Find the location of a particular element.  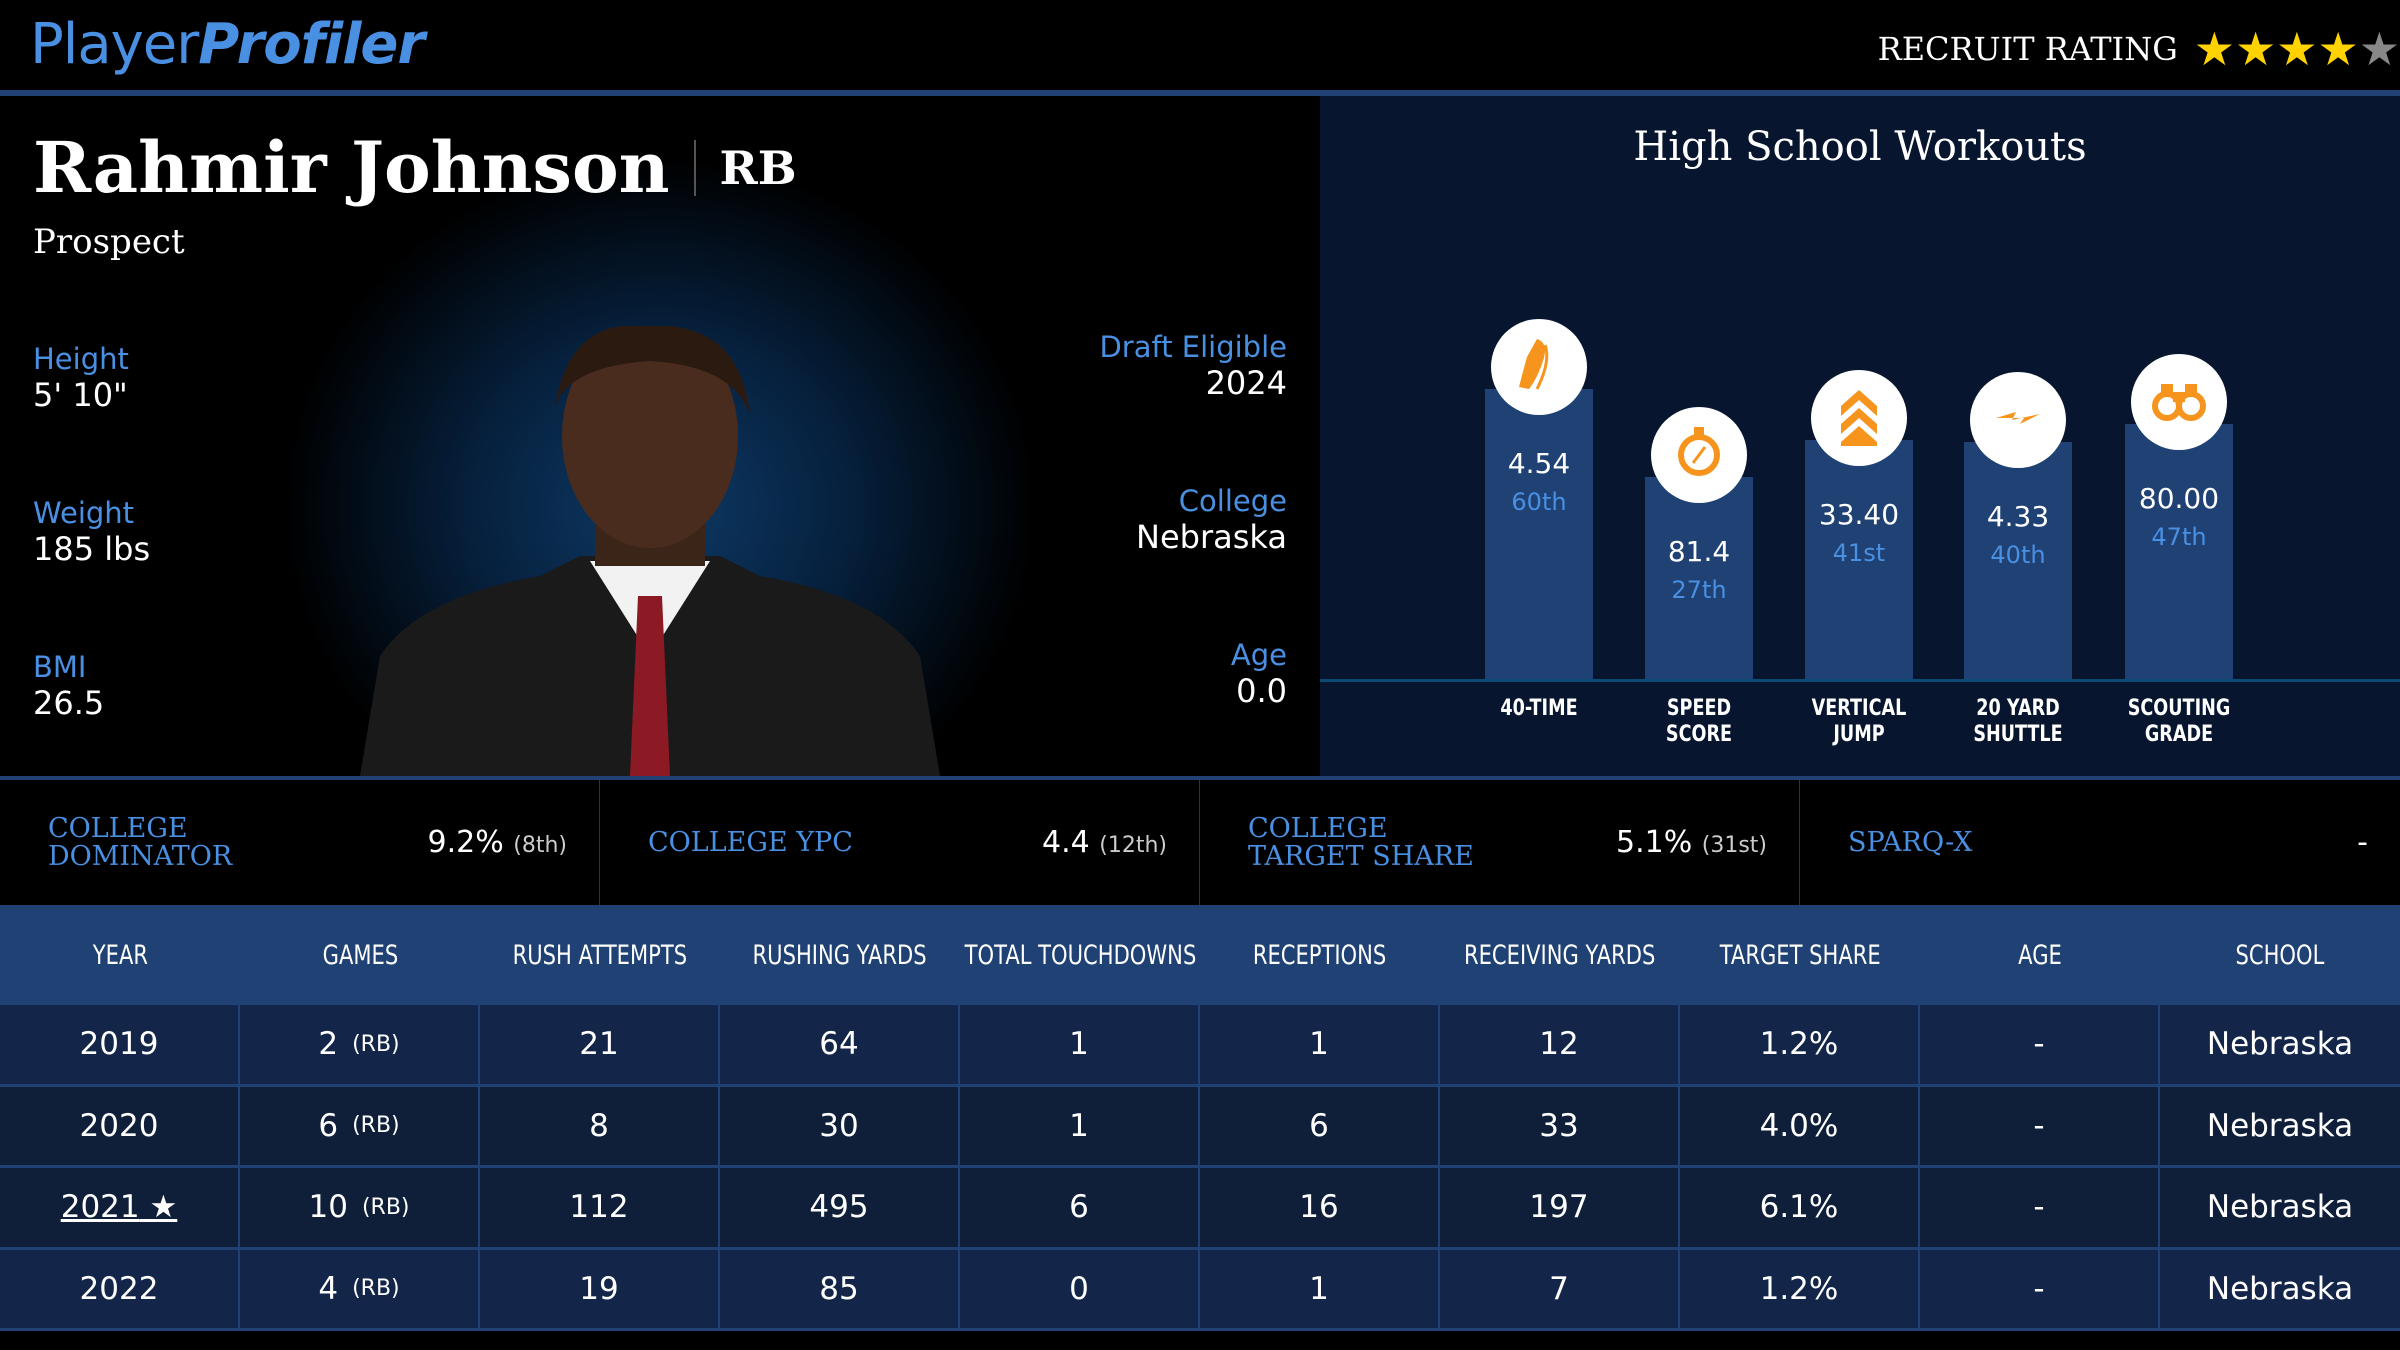

player-name-block: Rahmir Johnson RB is located at coordinates (415, 167).